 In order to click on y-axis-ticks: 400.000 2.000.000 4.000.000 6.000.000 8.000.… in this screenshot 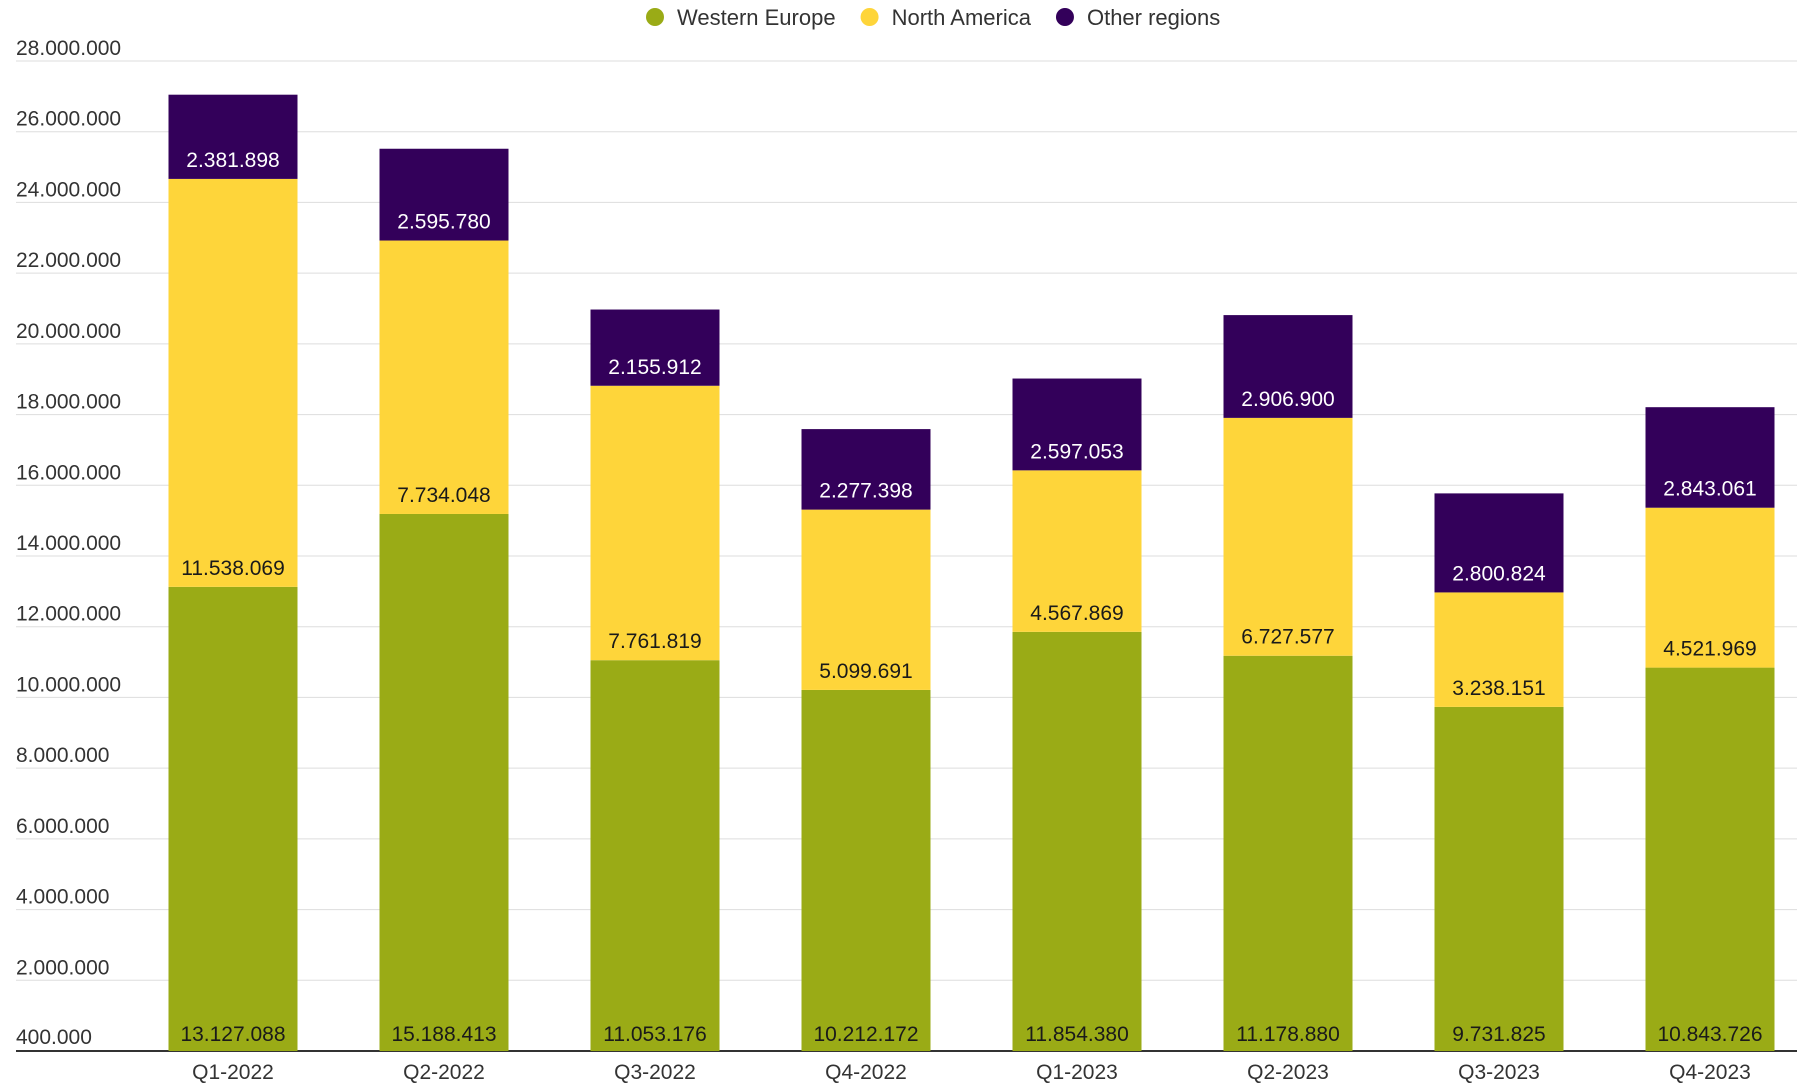, I will do `click(68, 543)`.